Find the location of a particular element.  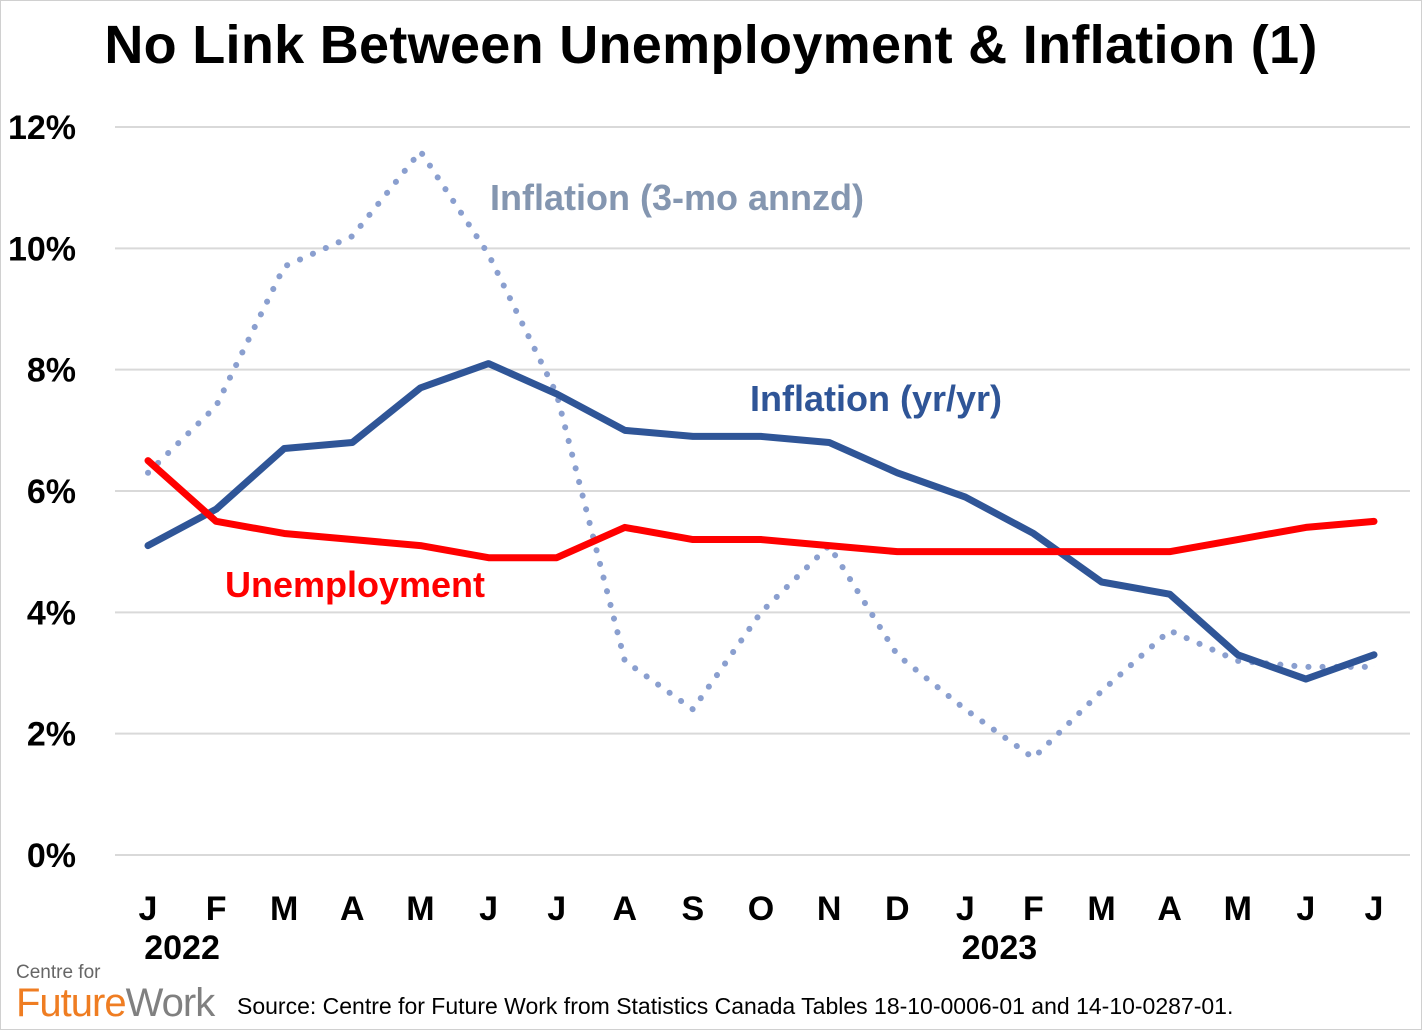

x-tick-label: N is located at coordinates (829, 909).